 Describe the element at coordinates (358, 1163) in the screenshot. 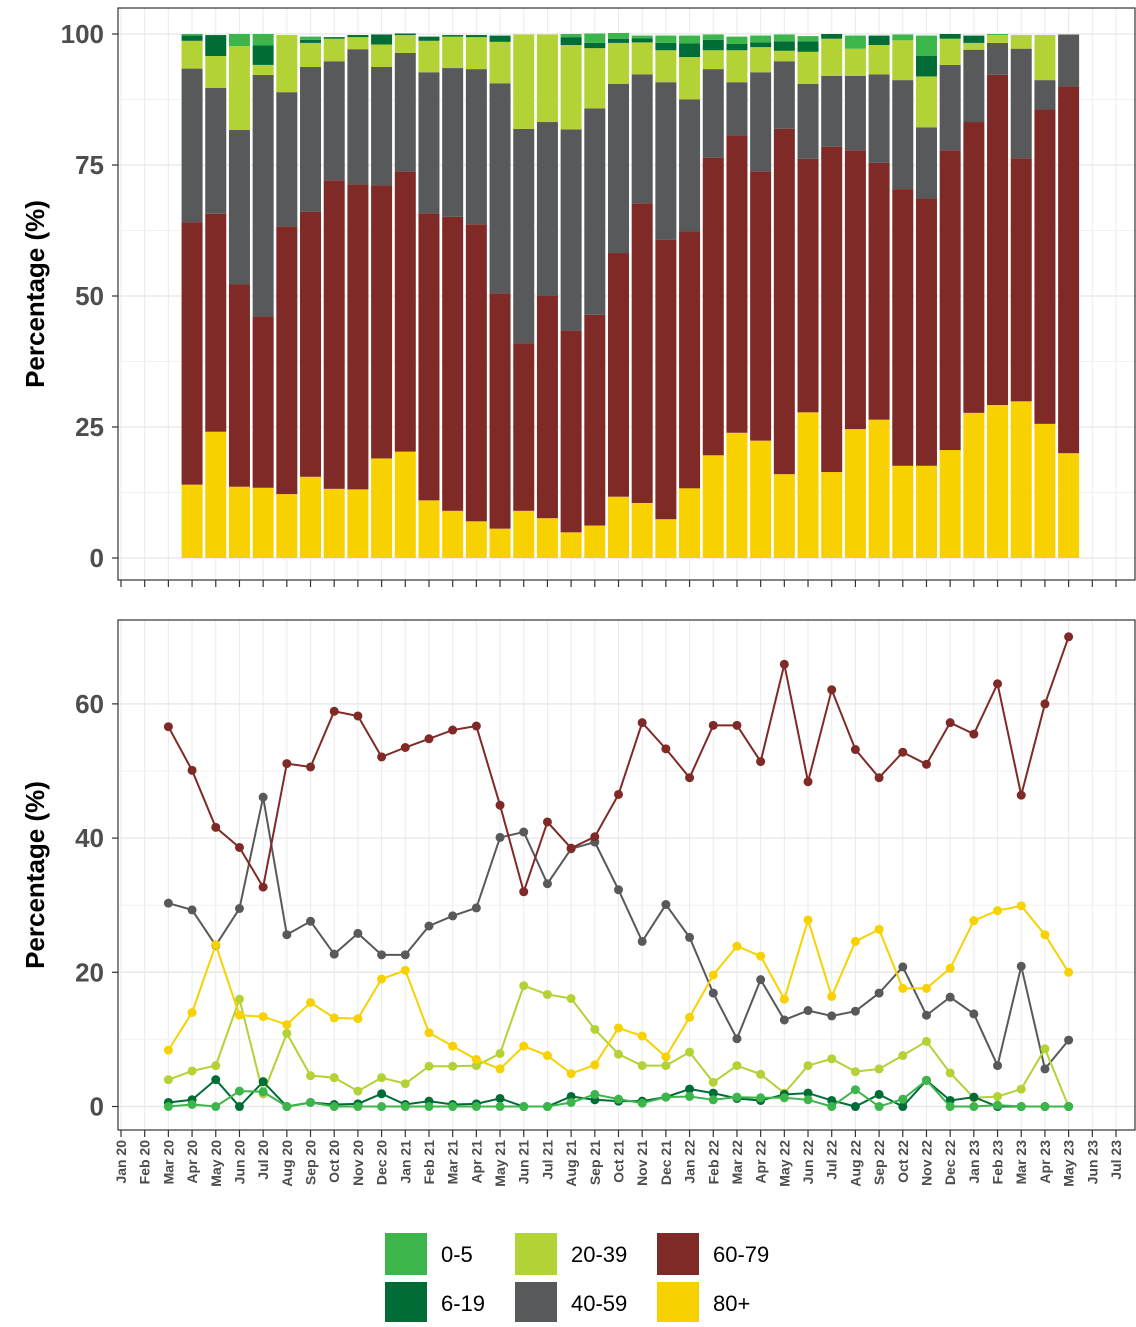

I see `x-tick-label: Nov 20` at that location.